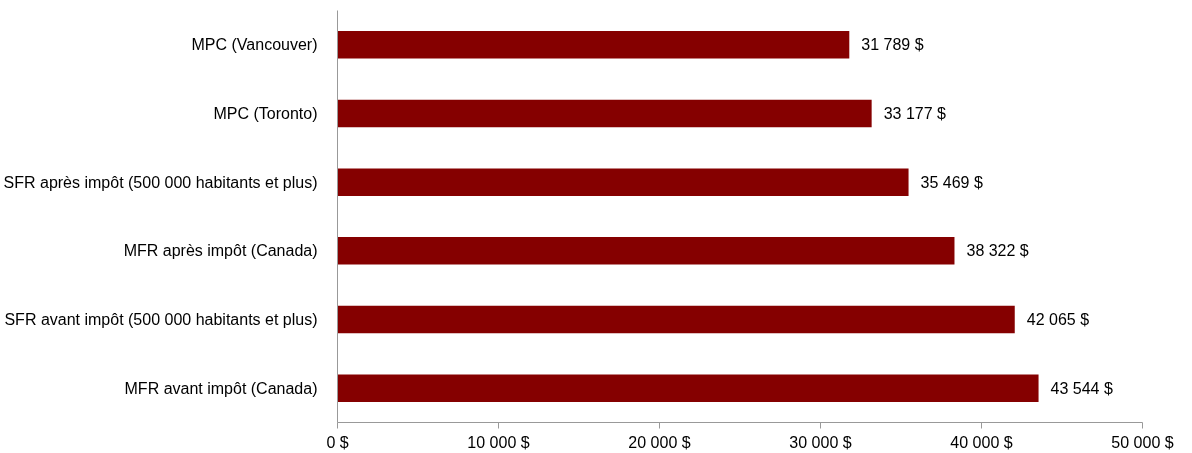  I want to click on y-tick-label: MPC (Vancouver), so click(254, 45).